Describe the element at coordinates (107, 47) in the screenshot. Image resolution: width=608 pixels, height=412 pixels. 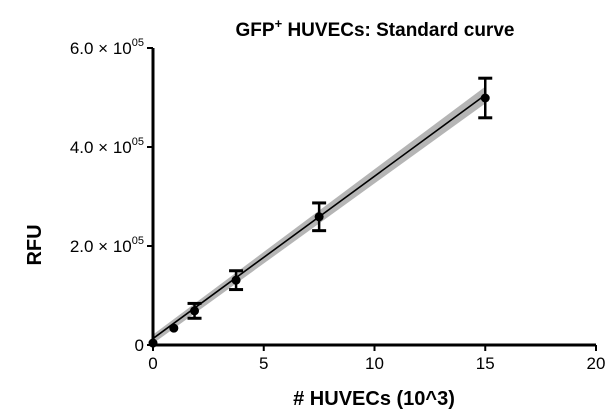
I see `y-tick-label: 6.0 × 1005` at that location.